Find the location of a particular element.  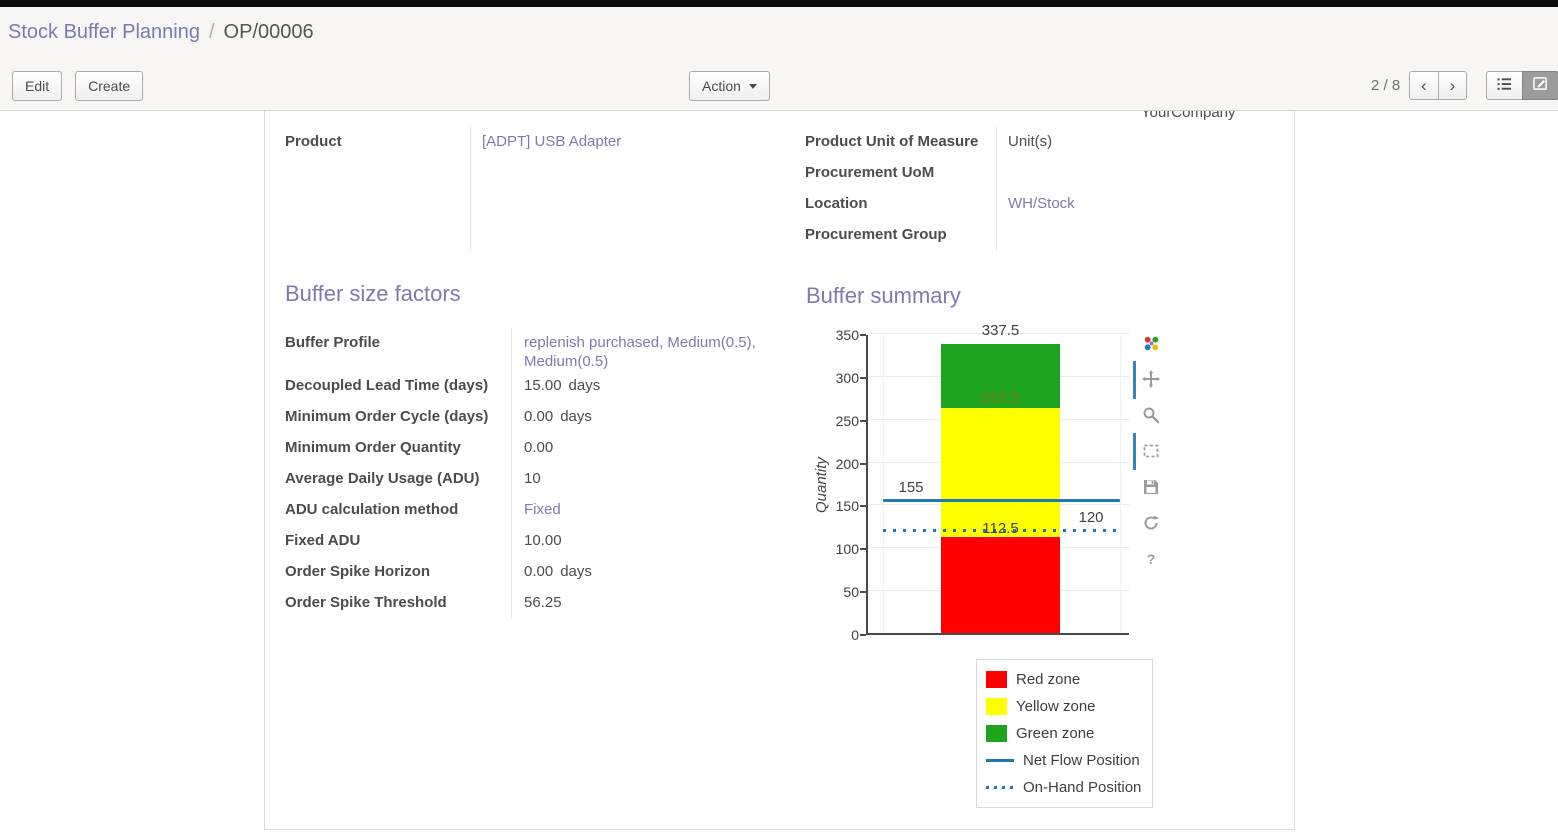

field-row-order-spike-horizon: Order Spike Horizon 0.00 days is located at coordinates (529, 572).